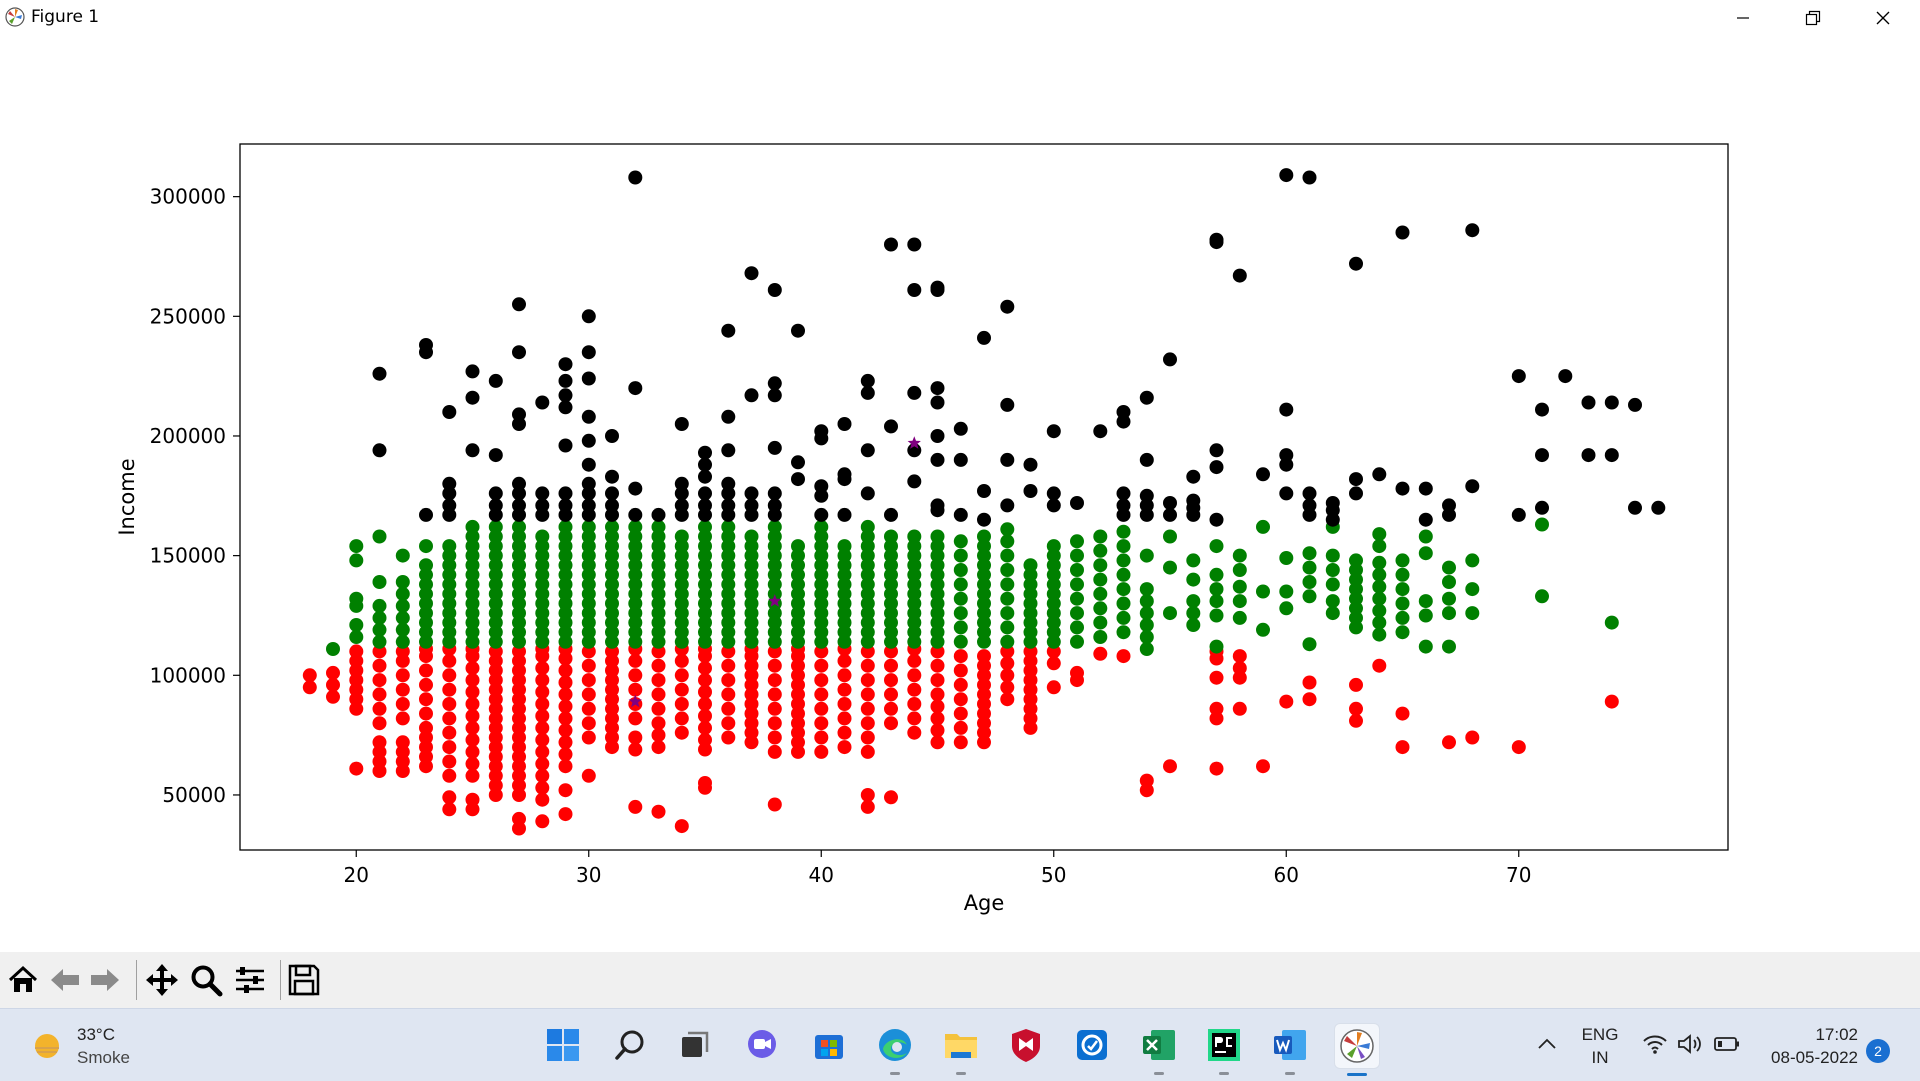 The height and width of the screenshot is (1081, 1920). Describe the element at coordinates (1727, 1044) in the screenshot. I see `battery-icon` at that location.